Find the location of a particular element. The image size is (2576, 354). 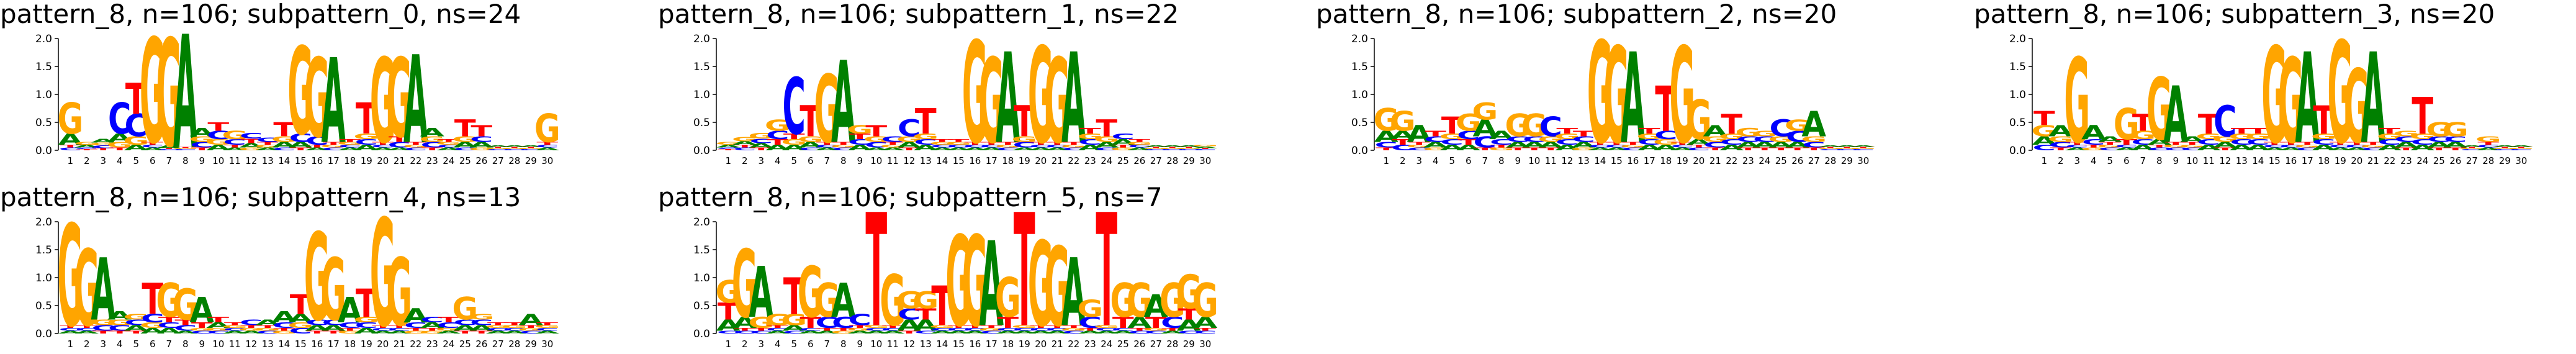

x-tick-label: 2 is located at coordinates (2061, 160).